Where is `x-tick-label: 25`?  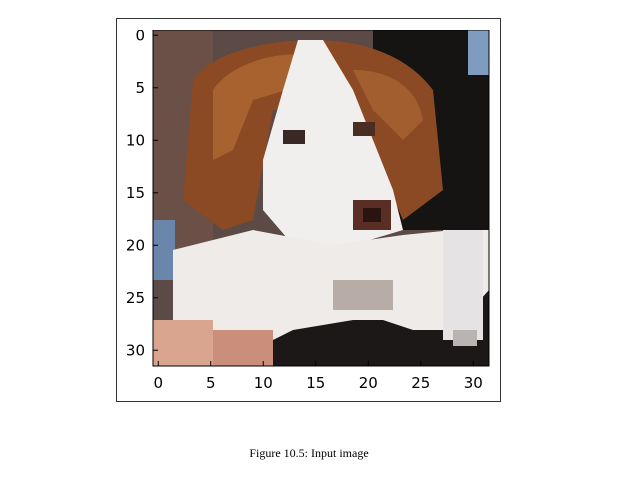 x-tick-label: 25 is located at coordinates (420, 383).